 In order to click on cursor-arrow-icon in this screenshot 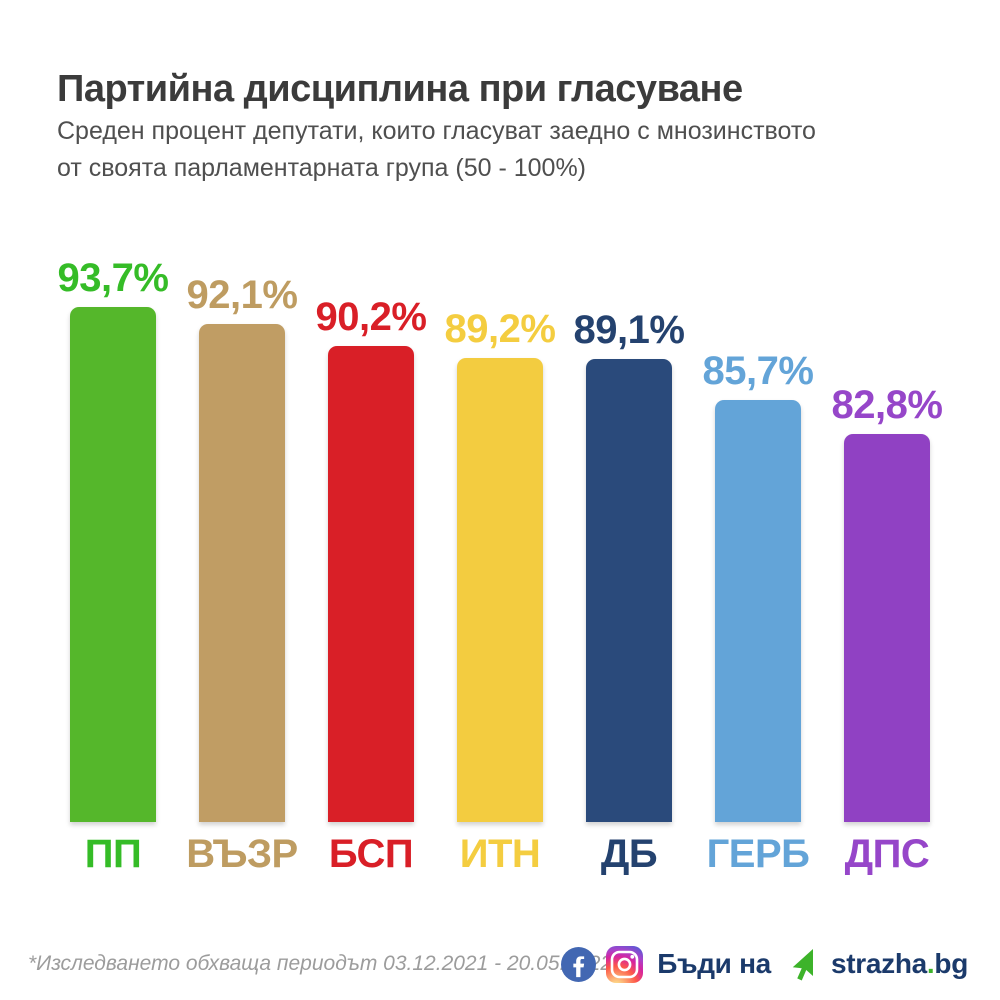, I will do `click(802, 965)`.